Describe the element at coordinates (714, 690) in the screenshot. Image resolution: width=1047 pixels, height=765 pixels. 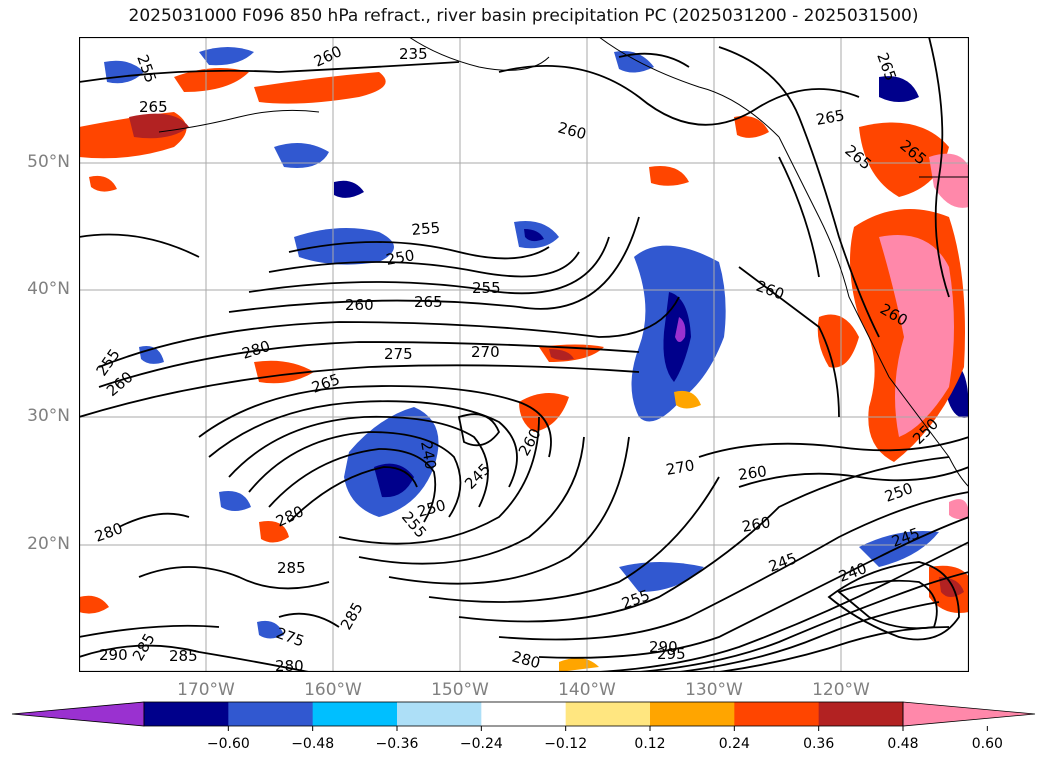
I see `lon-label-130w: 130°W` at that location.